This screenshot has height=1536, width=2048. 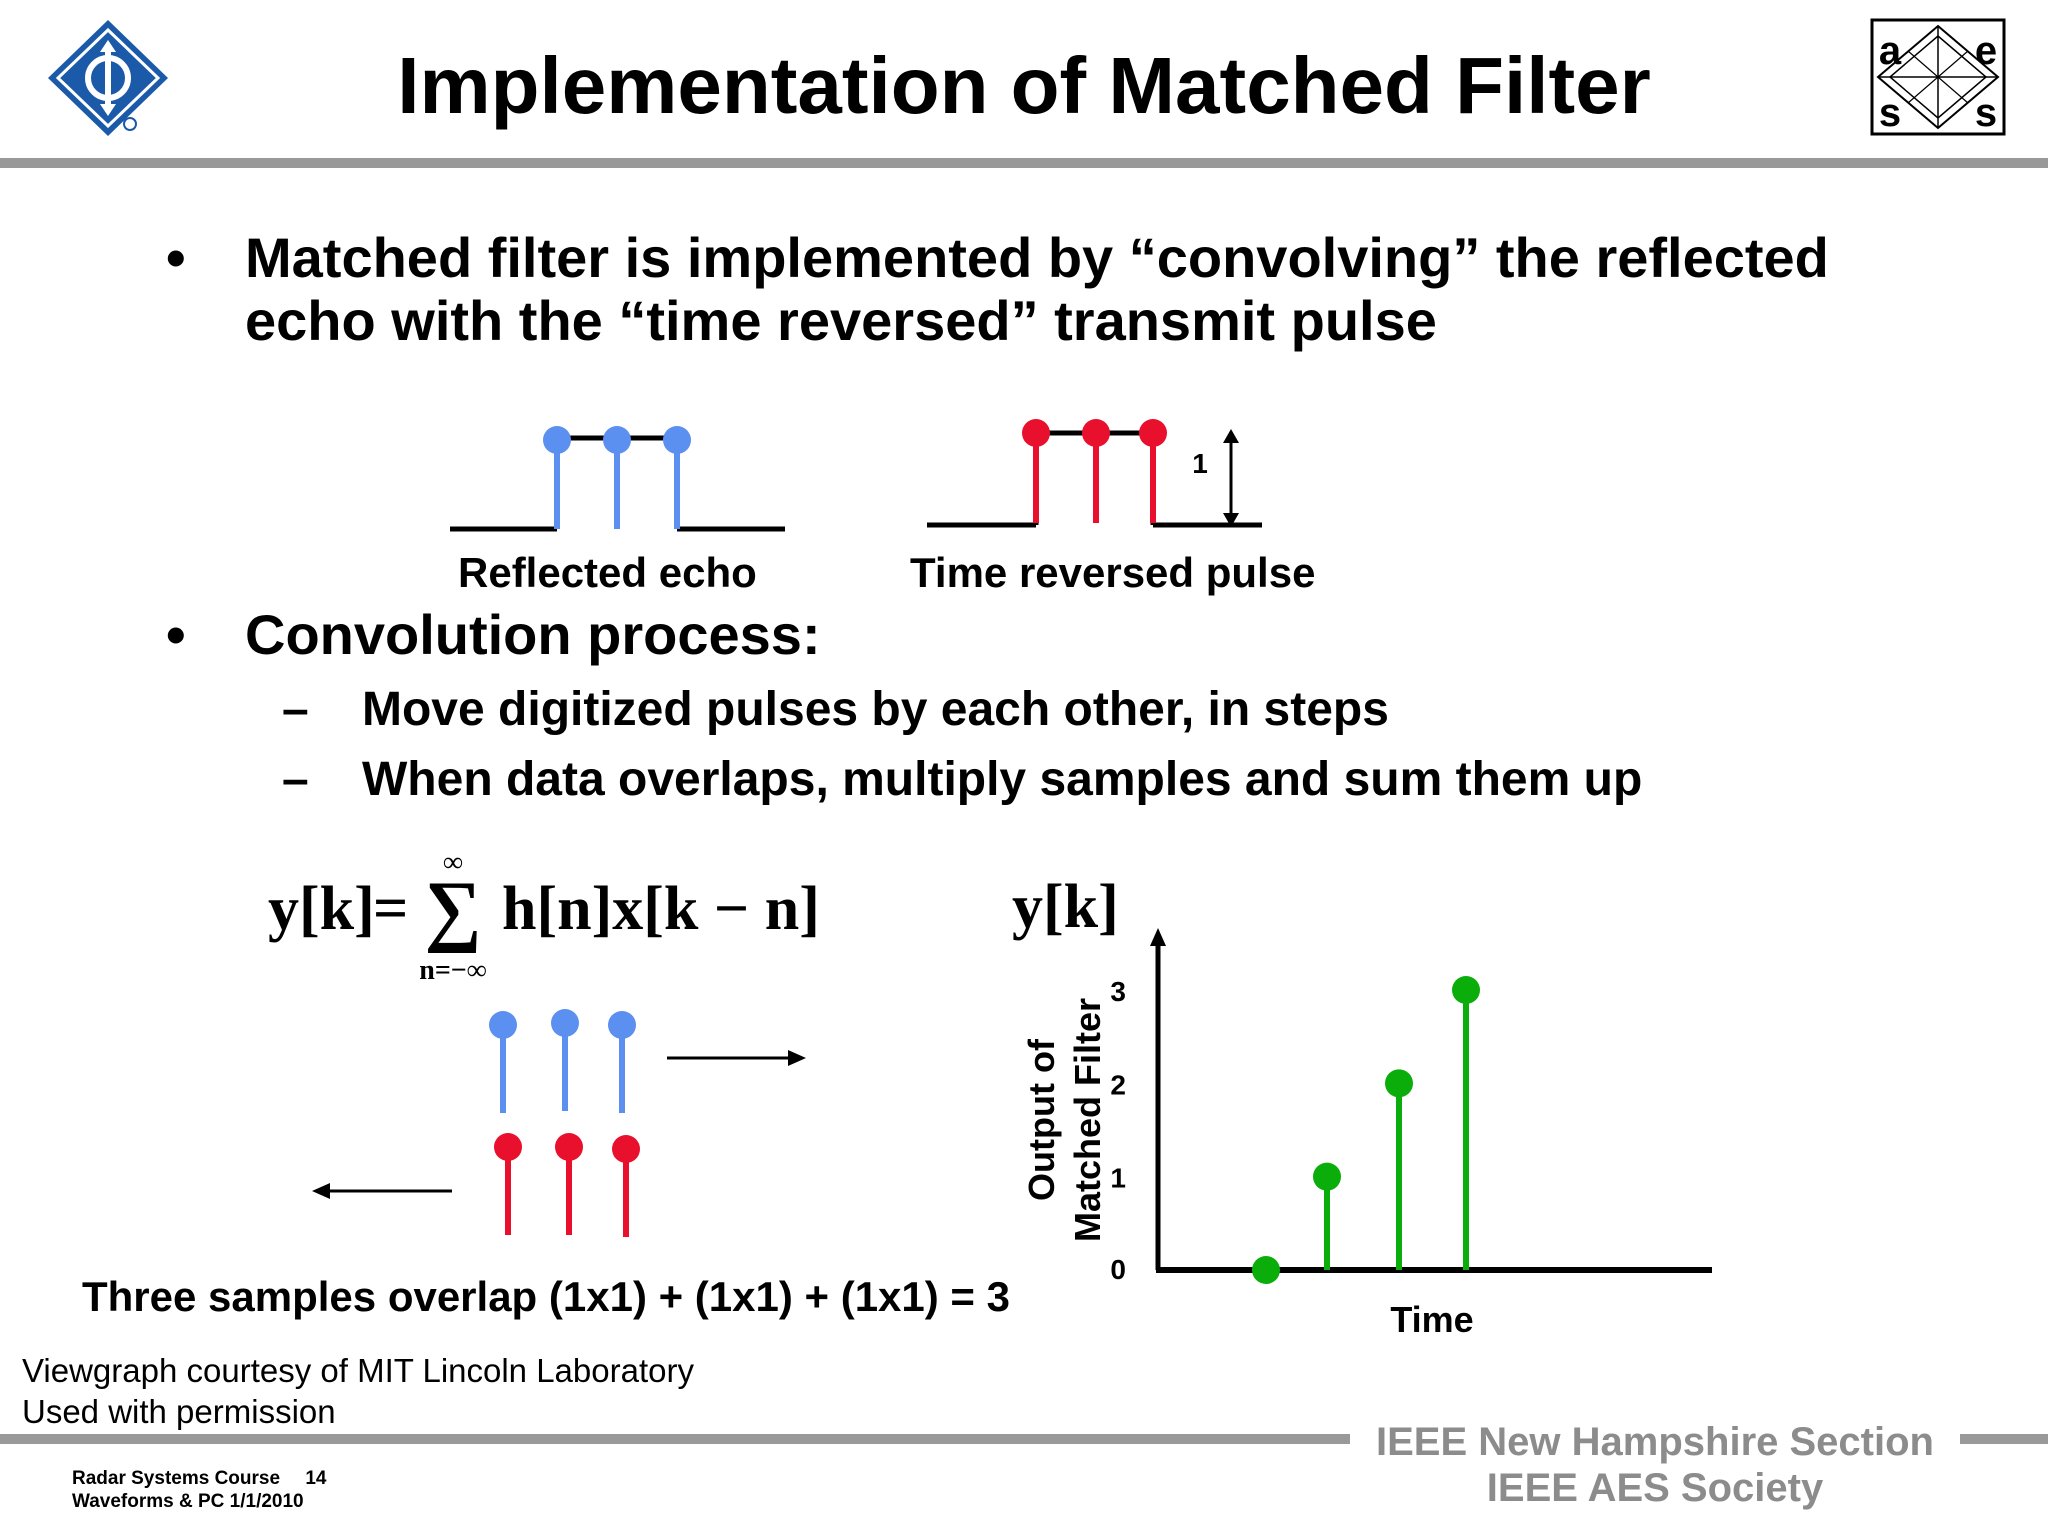 I want to click on time-reversed-label: Time reversed pulse, so click(x=1113, y=572).